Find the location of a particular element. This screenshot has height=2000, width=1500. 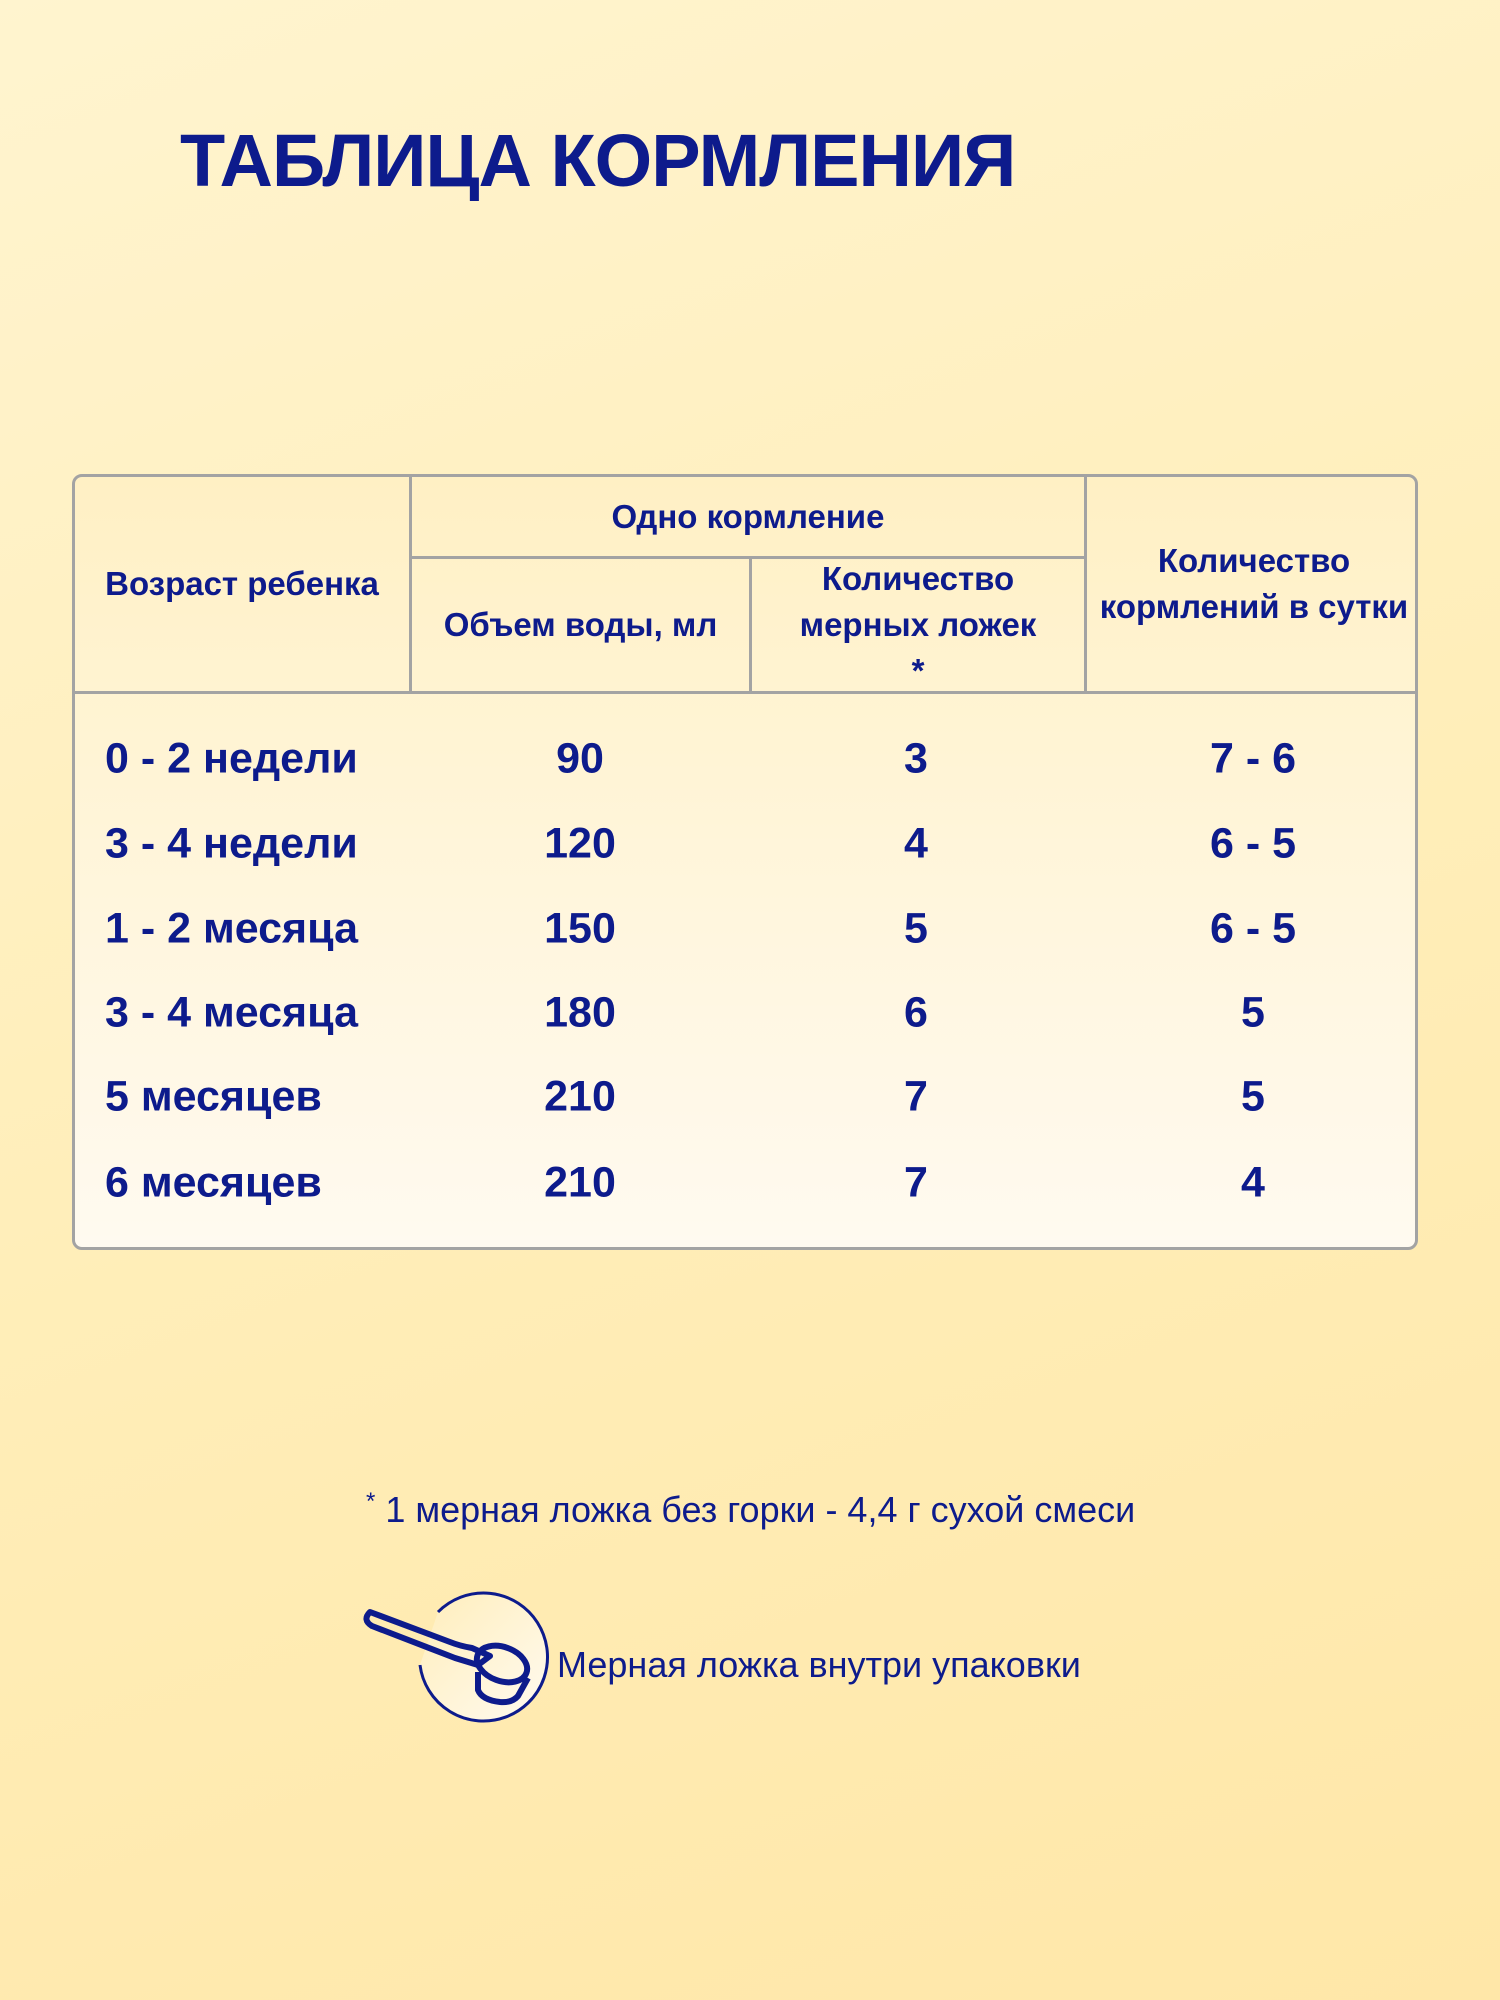

cell-age: 0 - 2 недели is located at coordinates (231, 758).